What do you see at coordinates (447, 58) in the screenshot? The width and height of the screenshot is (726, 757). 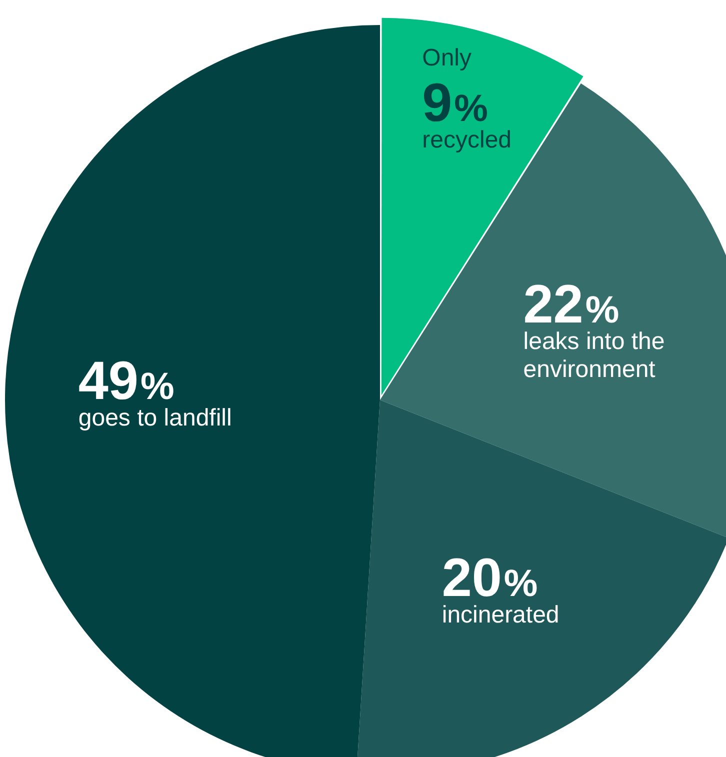 I see `text: Only` at bounding box center [447, 58].